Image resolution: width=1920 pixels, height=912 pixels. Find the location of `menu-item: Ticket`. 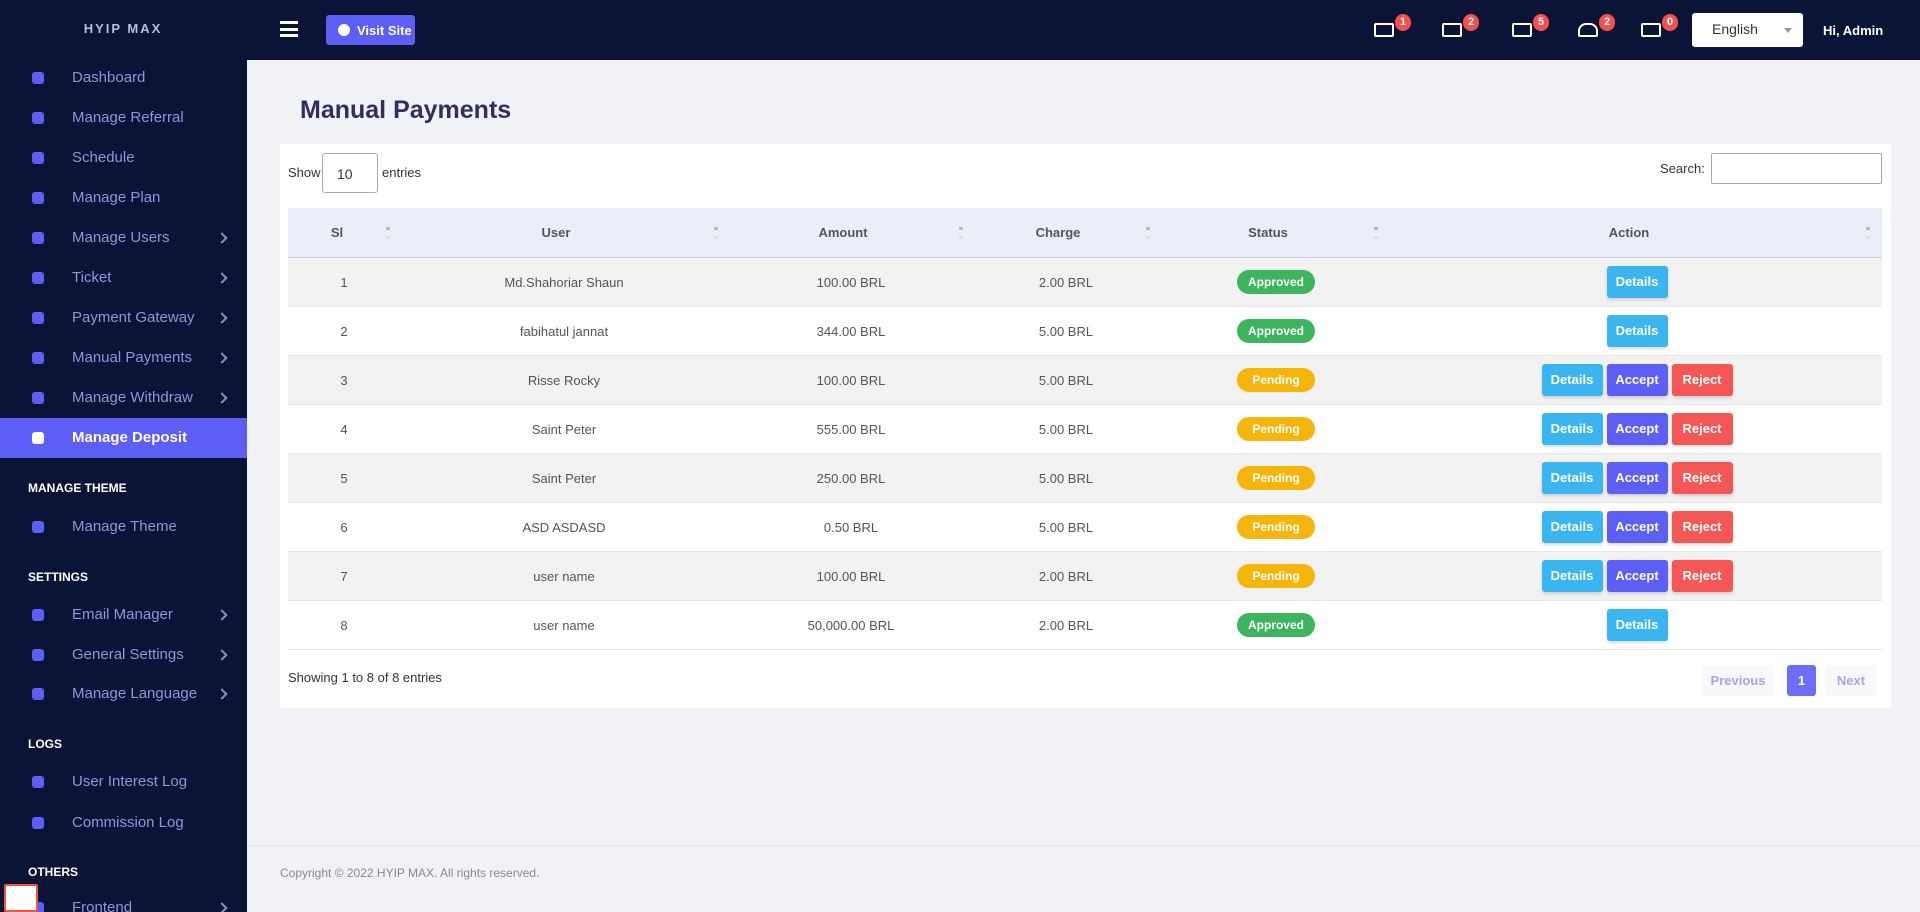

menu-item: Ticket is located at coordinates (92, 277).